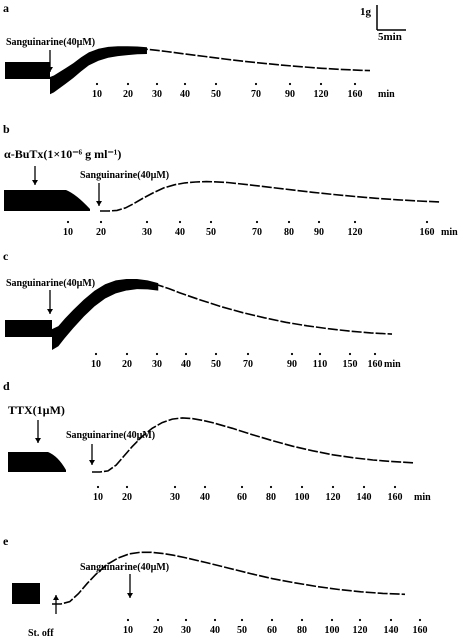 The height and width of the screenshot is (640, 463). Describe the element at coordinates (210, 63) in the screenshot. I see `tension-trace` at that location.